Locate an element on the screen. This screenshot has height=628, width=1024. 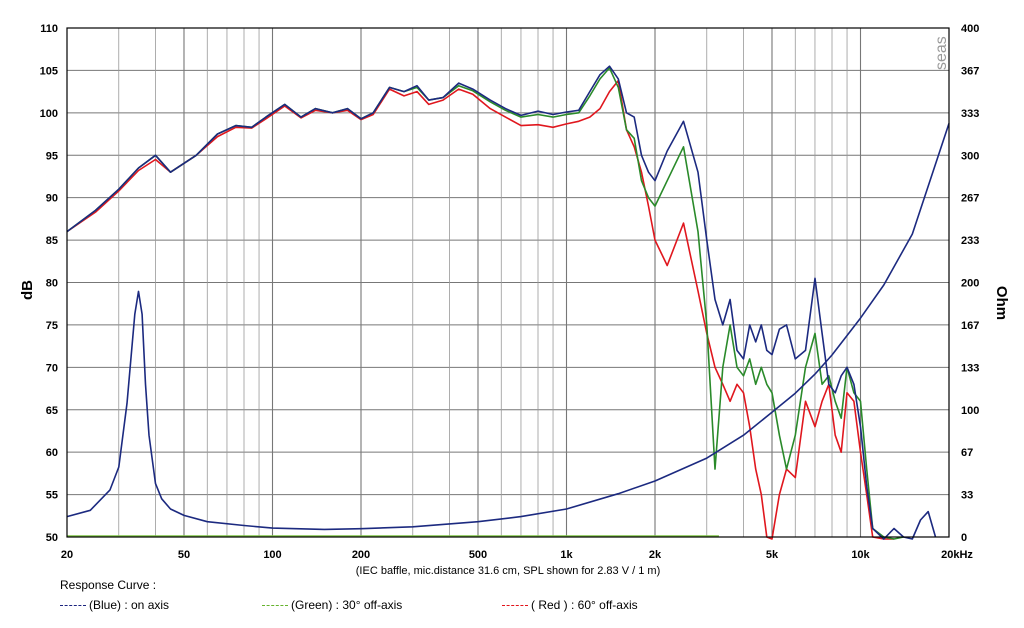
y-tick-label: 55 is located at coordinates (52, 496).